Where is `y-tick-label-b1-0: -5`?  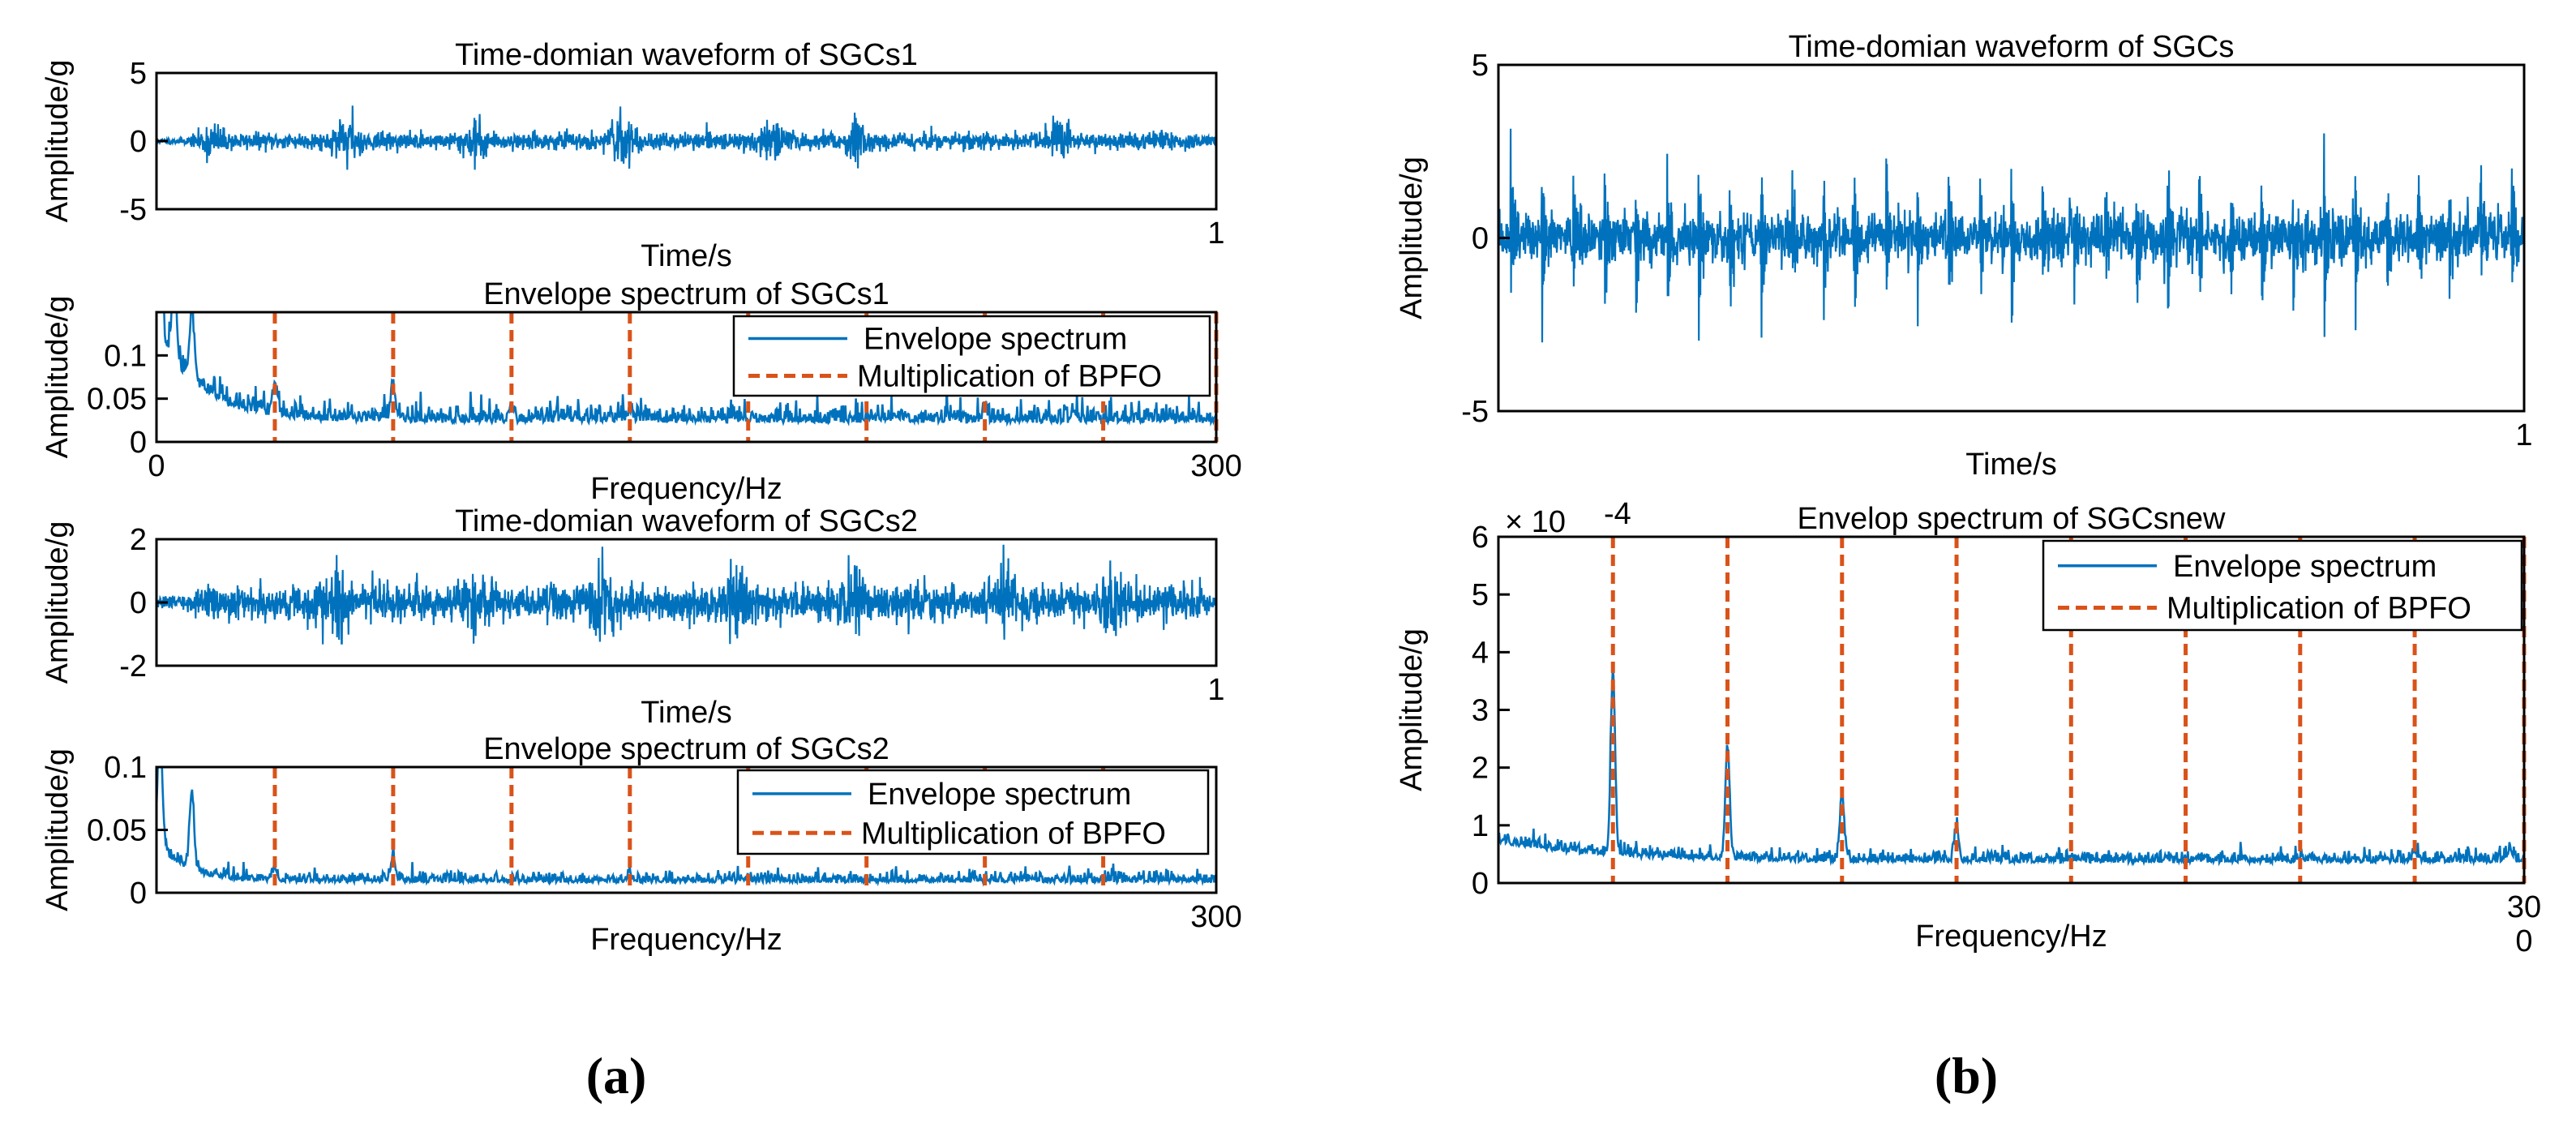
y-tick-label-b1-0: -5 is located at coordinates (1475, 412).